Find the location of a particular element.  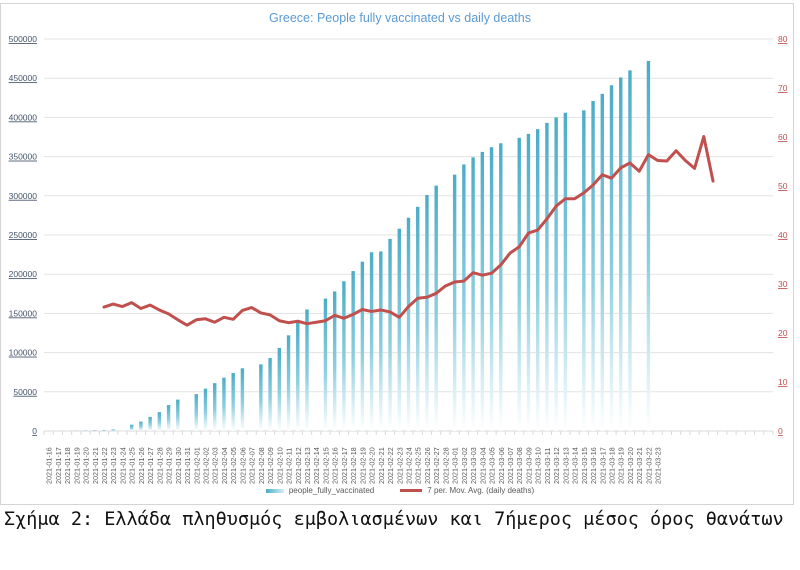

x-tick-label: 2021-01-22 is located at coordinates (104, 465).